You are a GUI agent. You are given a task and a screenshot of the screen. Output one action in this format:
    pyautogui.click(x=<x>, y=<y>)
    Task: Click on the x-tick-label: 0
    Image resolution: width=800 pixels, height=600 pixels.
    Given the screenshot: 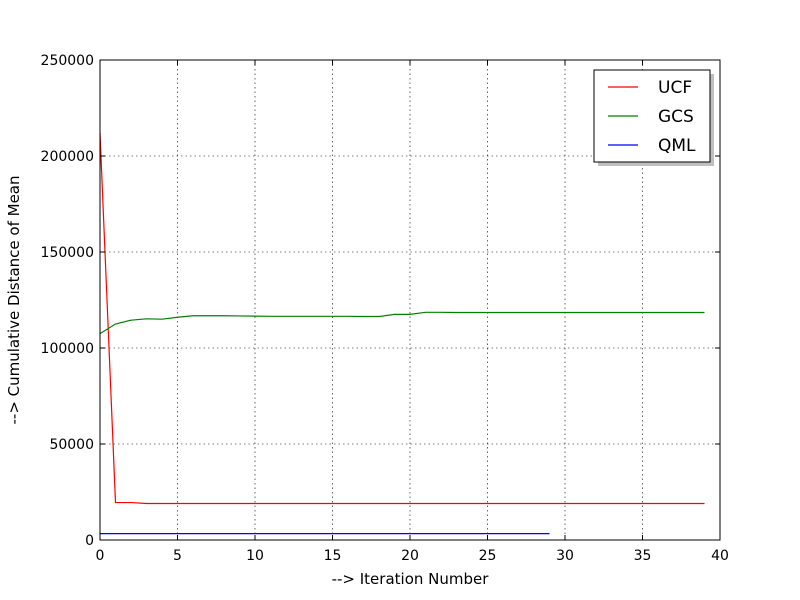 What is the action you would take?
    pyautogui.click(x=100, y=556)
    